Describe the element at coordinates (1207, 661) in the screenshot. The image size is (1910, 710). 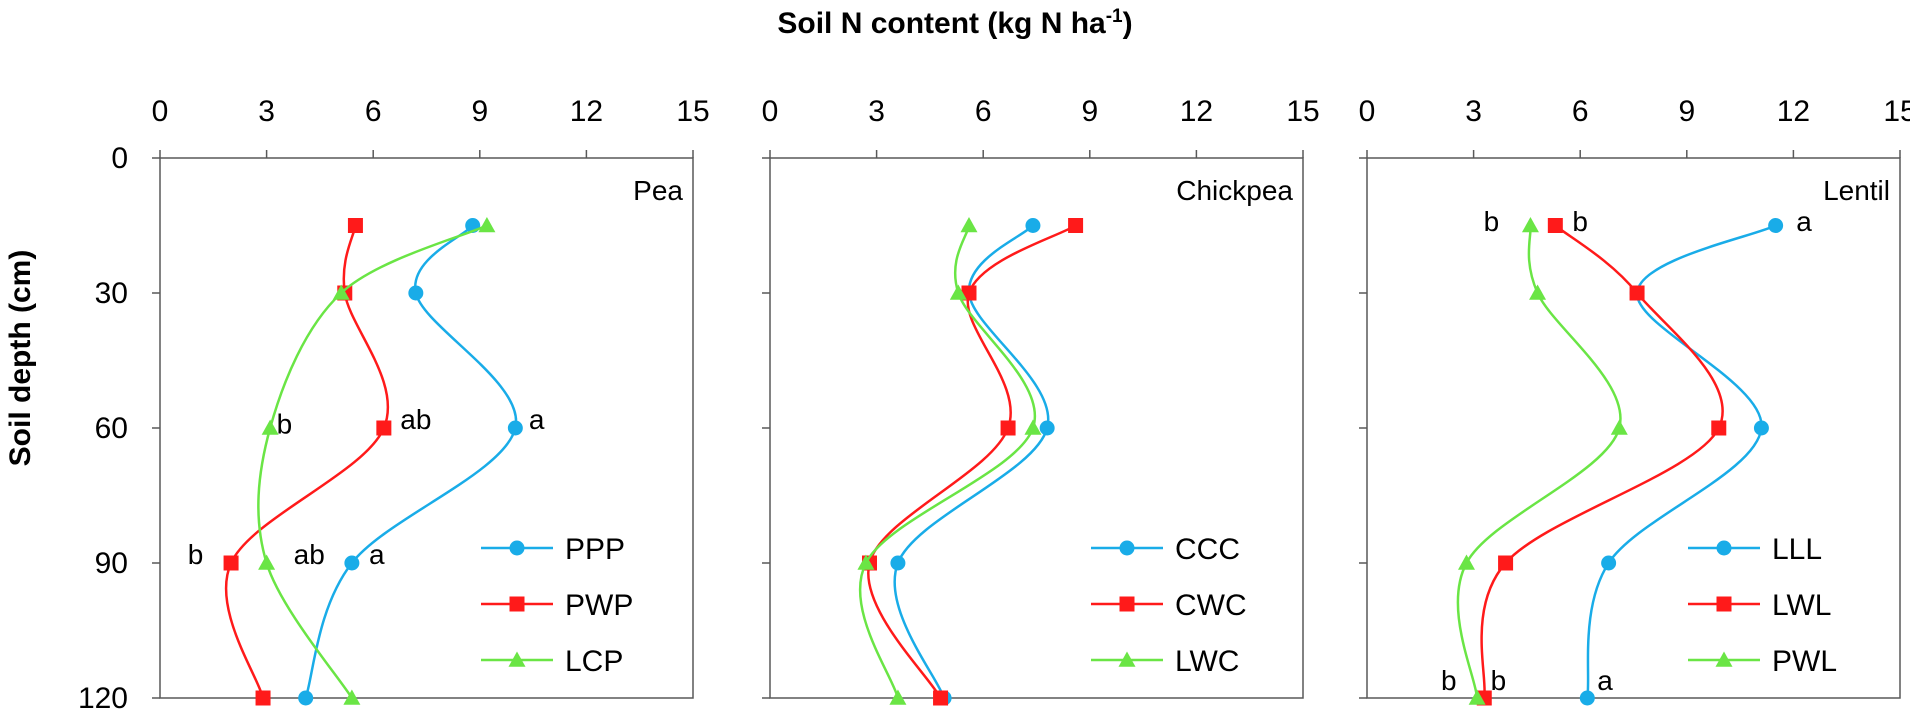
I see `legend-label: LWC` at that location.